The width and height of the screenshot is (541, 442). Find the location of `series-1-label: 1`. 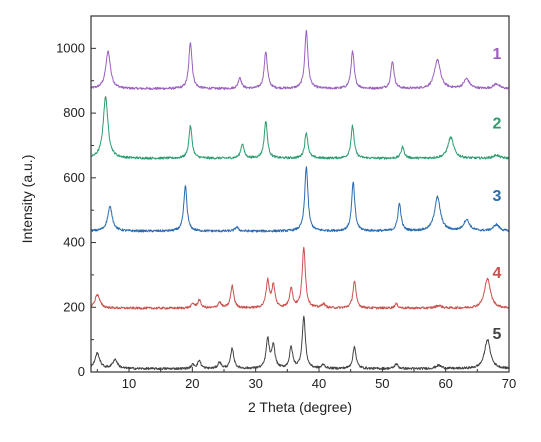

series-1-label: 1 is located at coordinates (497, 54).